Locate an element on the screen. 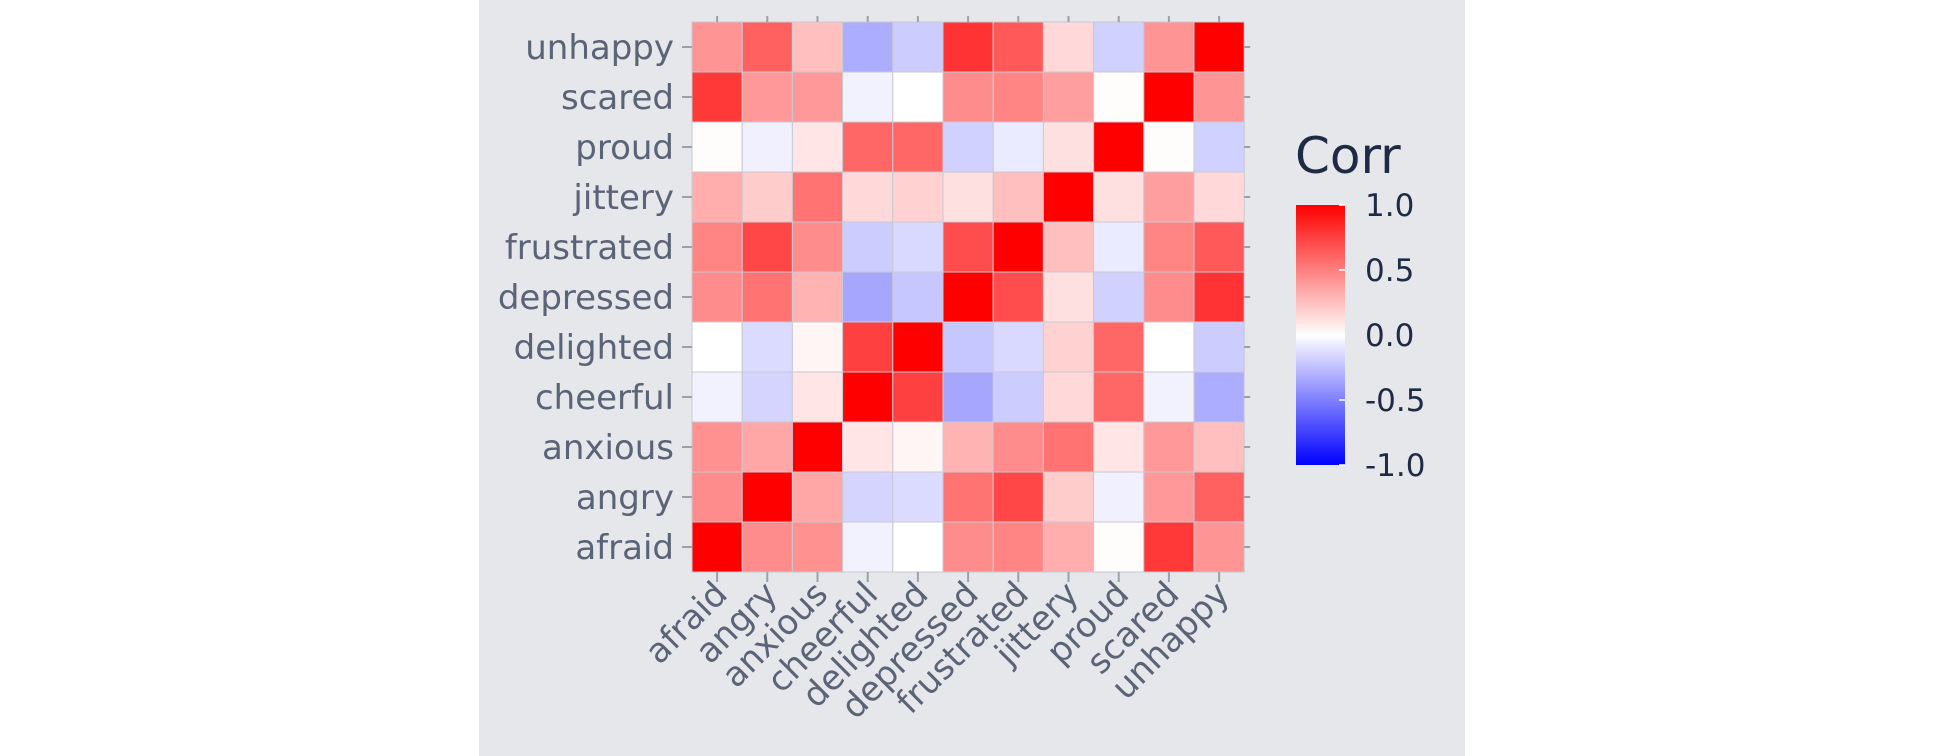 This screenshot has width=1944, height=756. y-tick-label: cheerful is located at coordinates (604, 398).